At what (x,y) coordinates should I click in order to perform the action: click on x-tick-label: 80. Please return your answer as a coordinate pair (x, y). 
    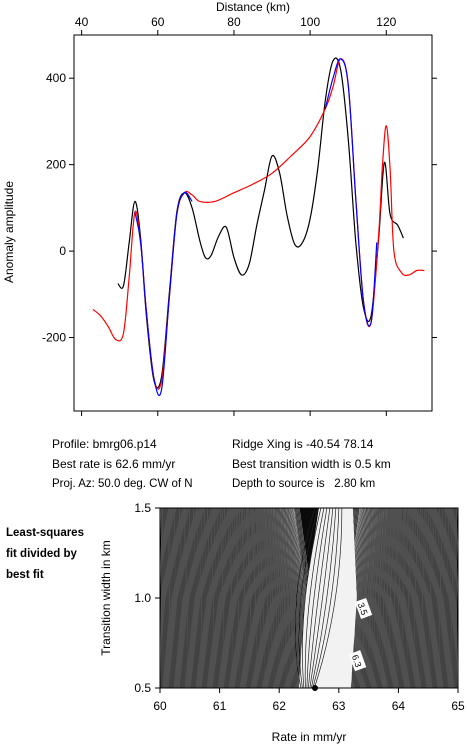
    Looking at the image, I should click on (234, 22).